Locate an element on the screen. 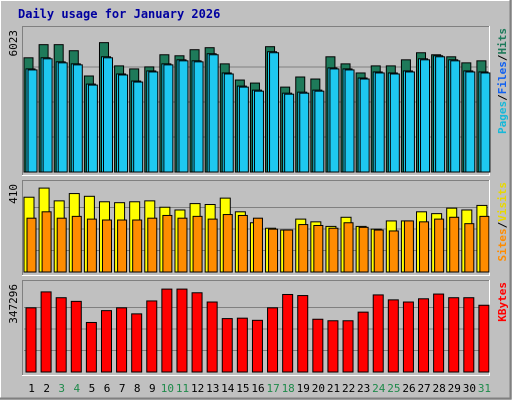 The height and width of the screenshot is (400, 512). x-tick-label-day-21: 21 is located at coordinates (333, 388).